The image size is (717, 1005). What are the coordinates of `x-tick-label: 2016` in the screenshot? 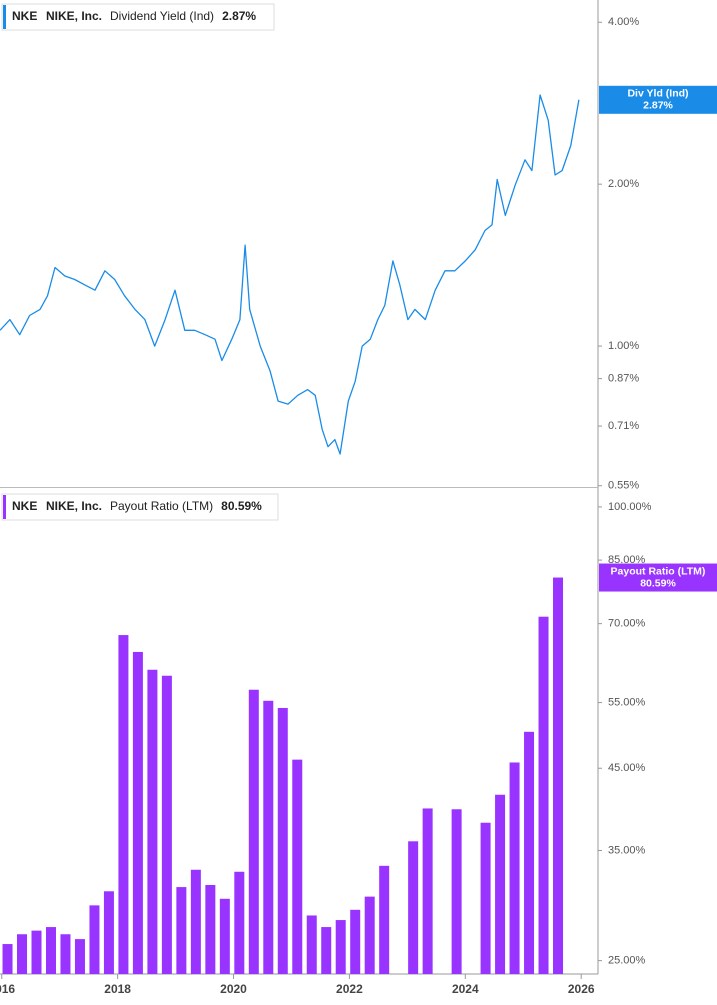 It's located at (7, 989).